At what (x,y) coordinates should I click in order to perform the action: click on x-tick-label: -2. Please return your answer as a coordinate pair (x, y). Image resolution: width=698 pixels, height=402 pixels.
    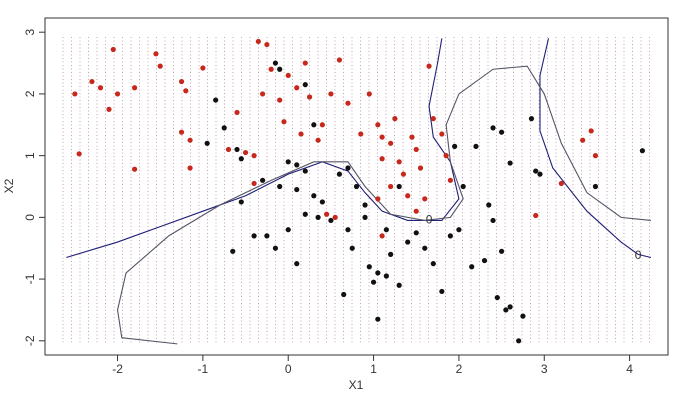
    Looking at the image, I should click on (117, 369).